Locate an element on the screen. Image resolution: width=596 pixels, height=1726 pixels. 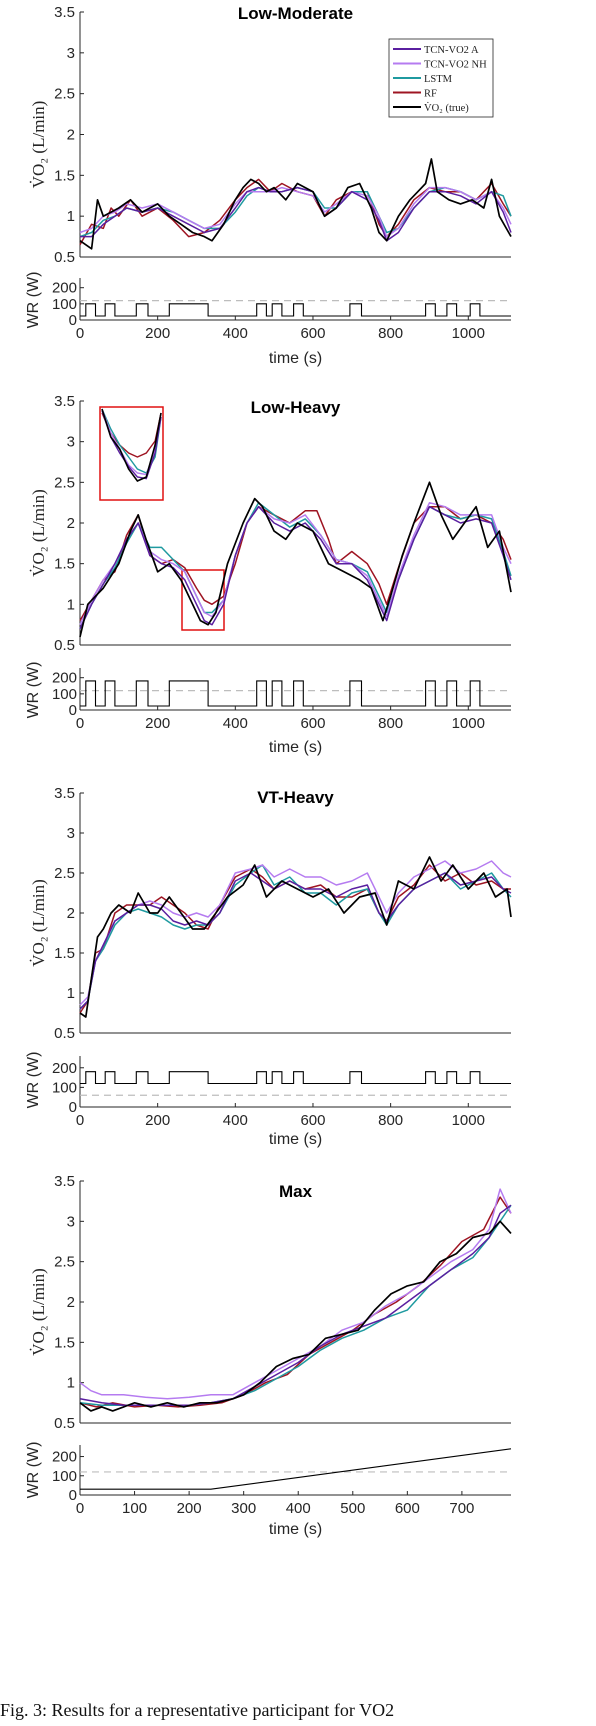
legend-label: V̇O₂ (true) is located at coordinates (446, 108).